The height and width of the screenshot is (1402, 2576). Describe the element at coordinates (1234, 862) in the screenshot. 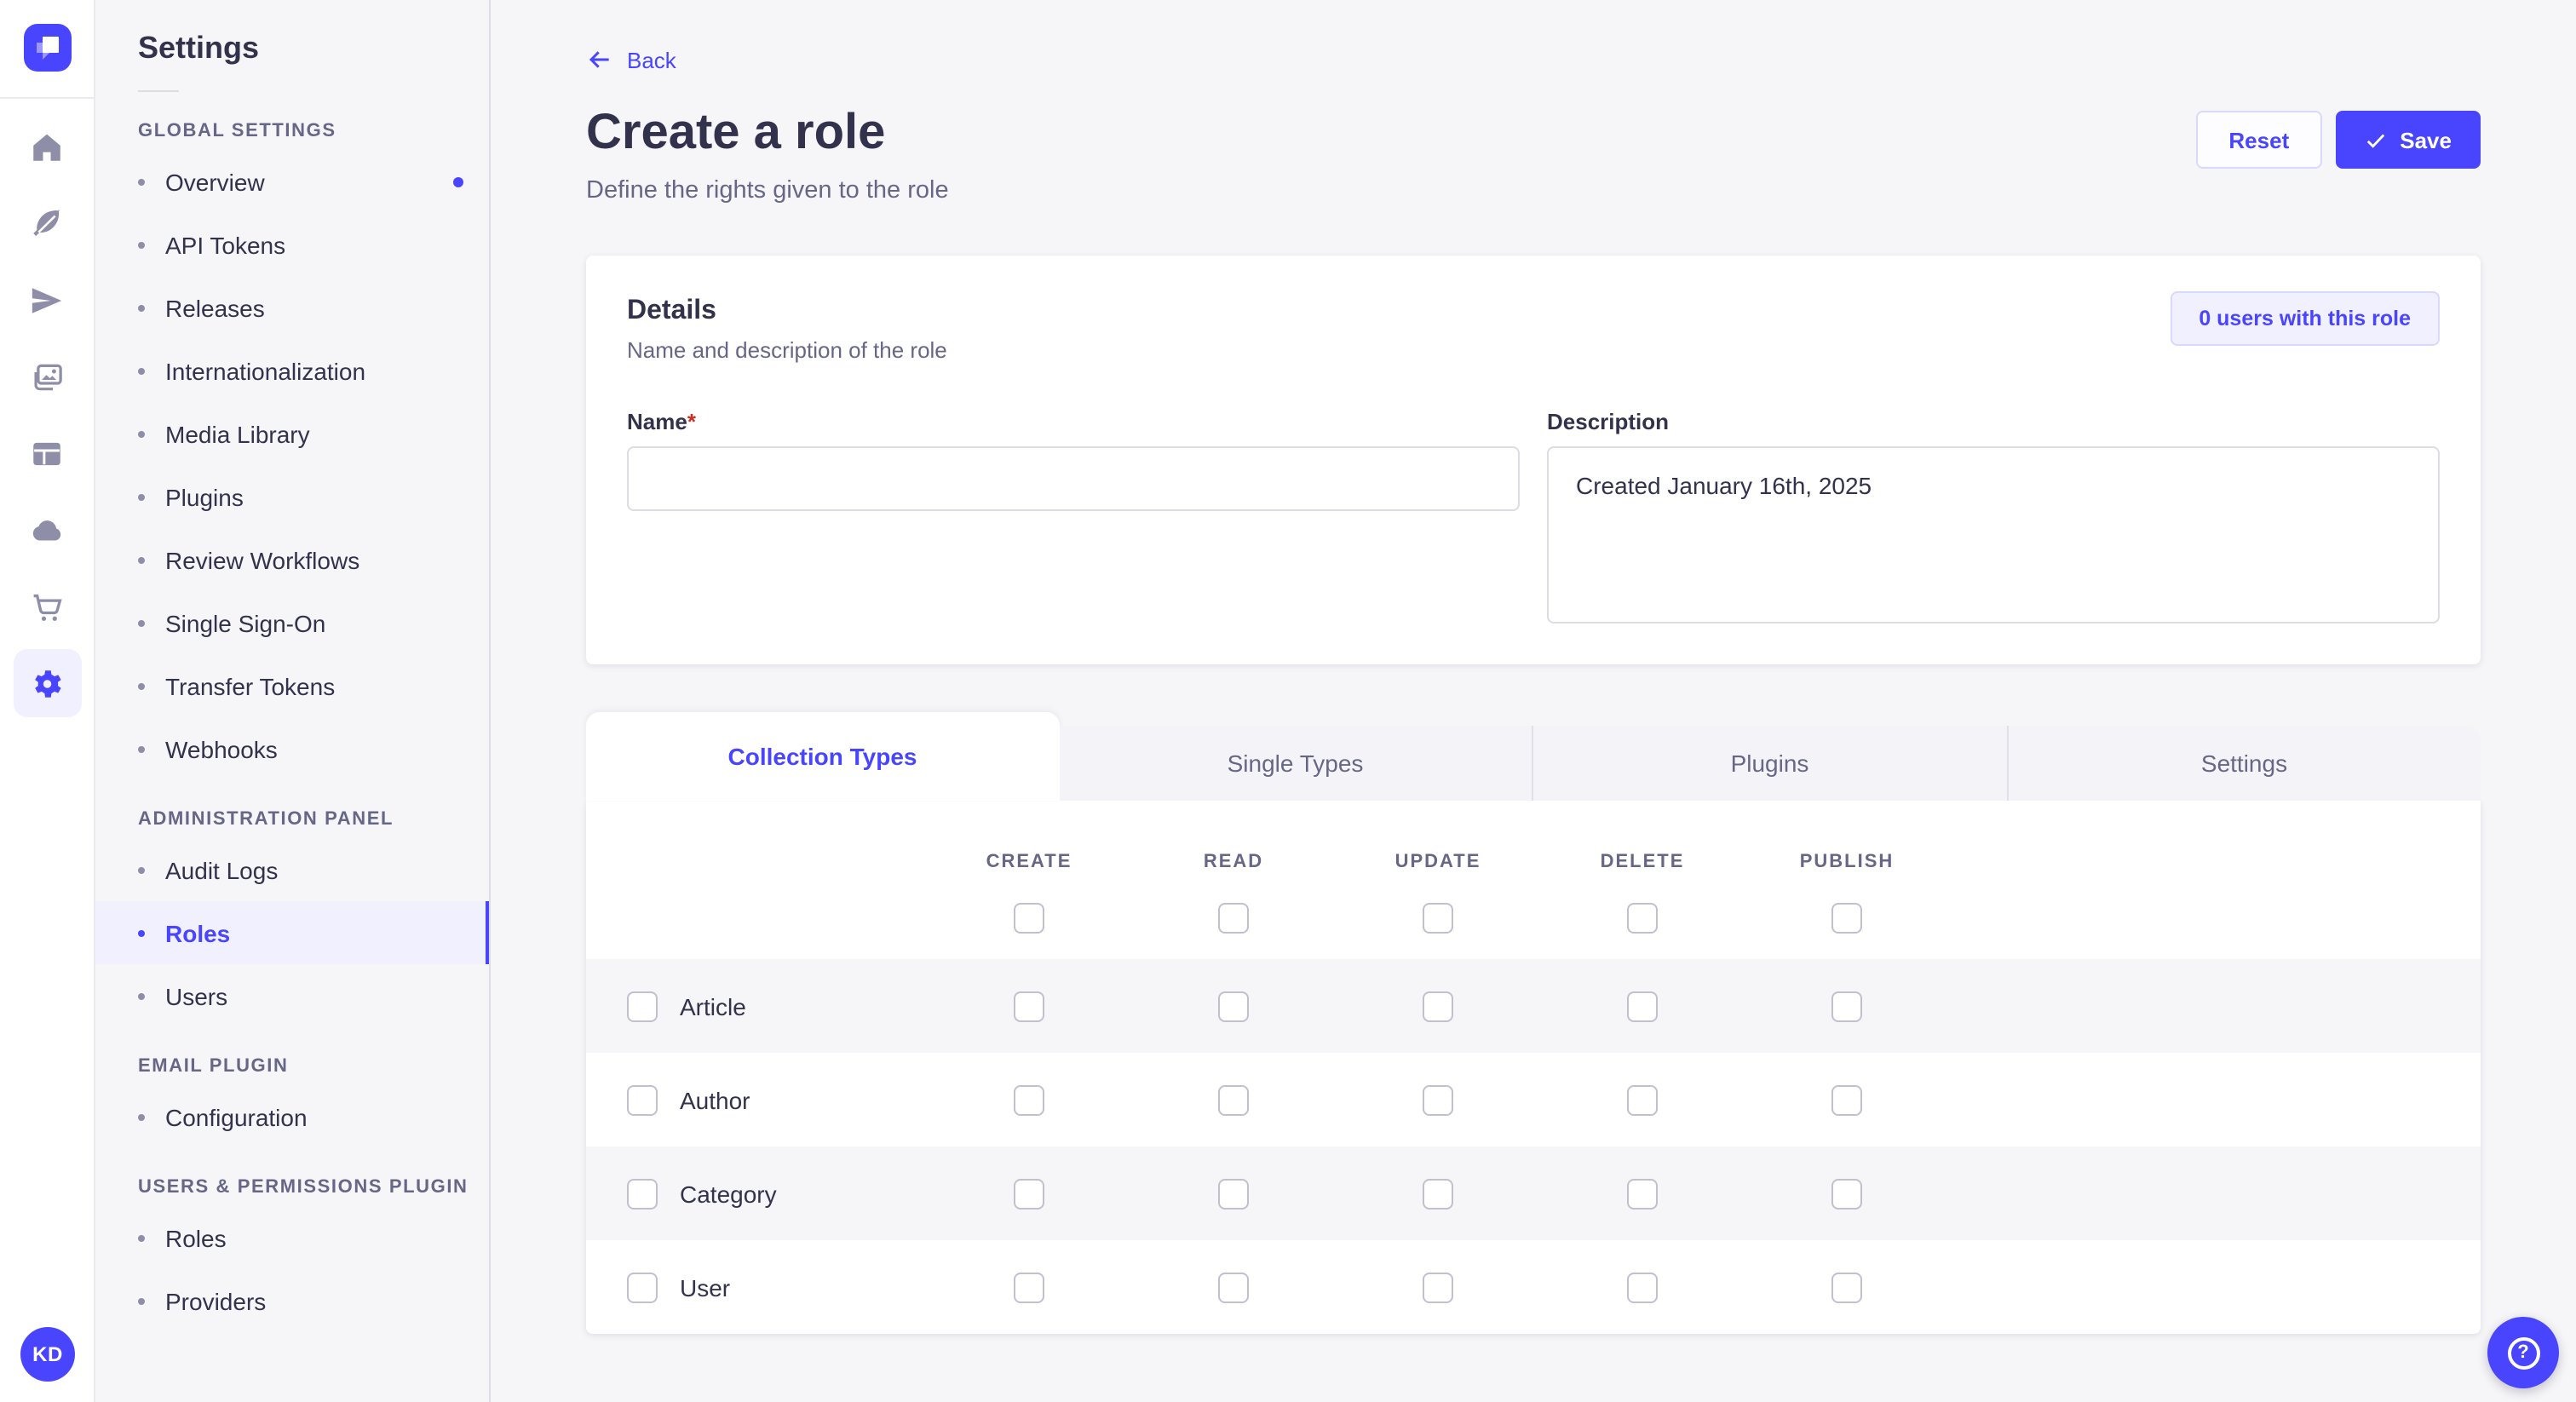

I see `column-header-read: READ` at that location.